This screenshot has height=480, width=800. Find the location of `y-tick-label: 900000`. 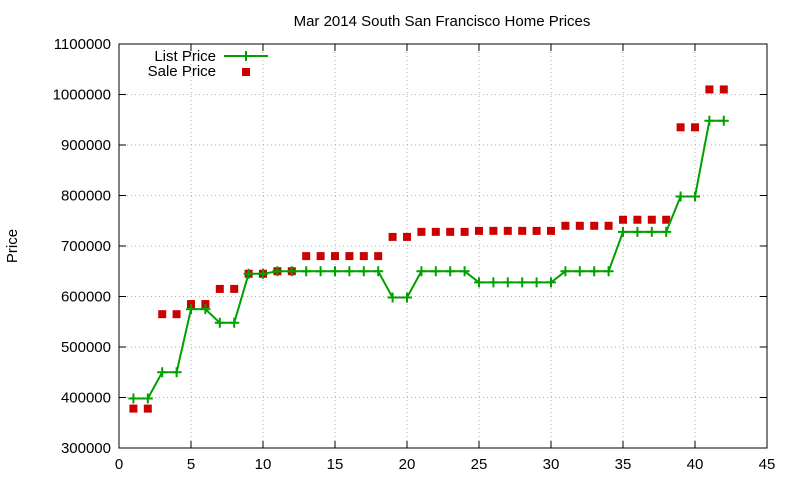

y-tick-label: 900000 is located at coordinates (86, 145).